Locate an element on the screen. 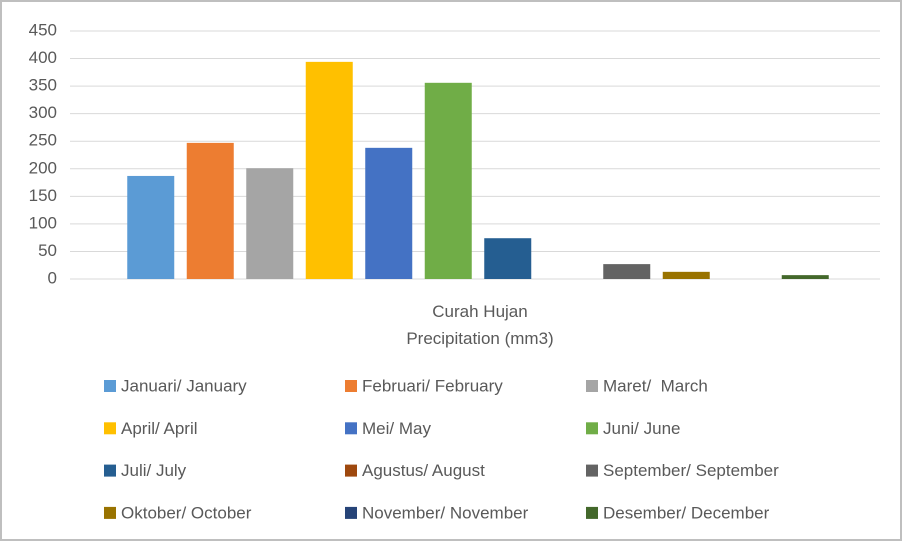 Image resolution: width=903 pixels, height=542 pixels. y-tick-label: 200 is located at coordinates (43, 167).